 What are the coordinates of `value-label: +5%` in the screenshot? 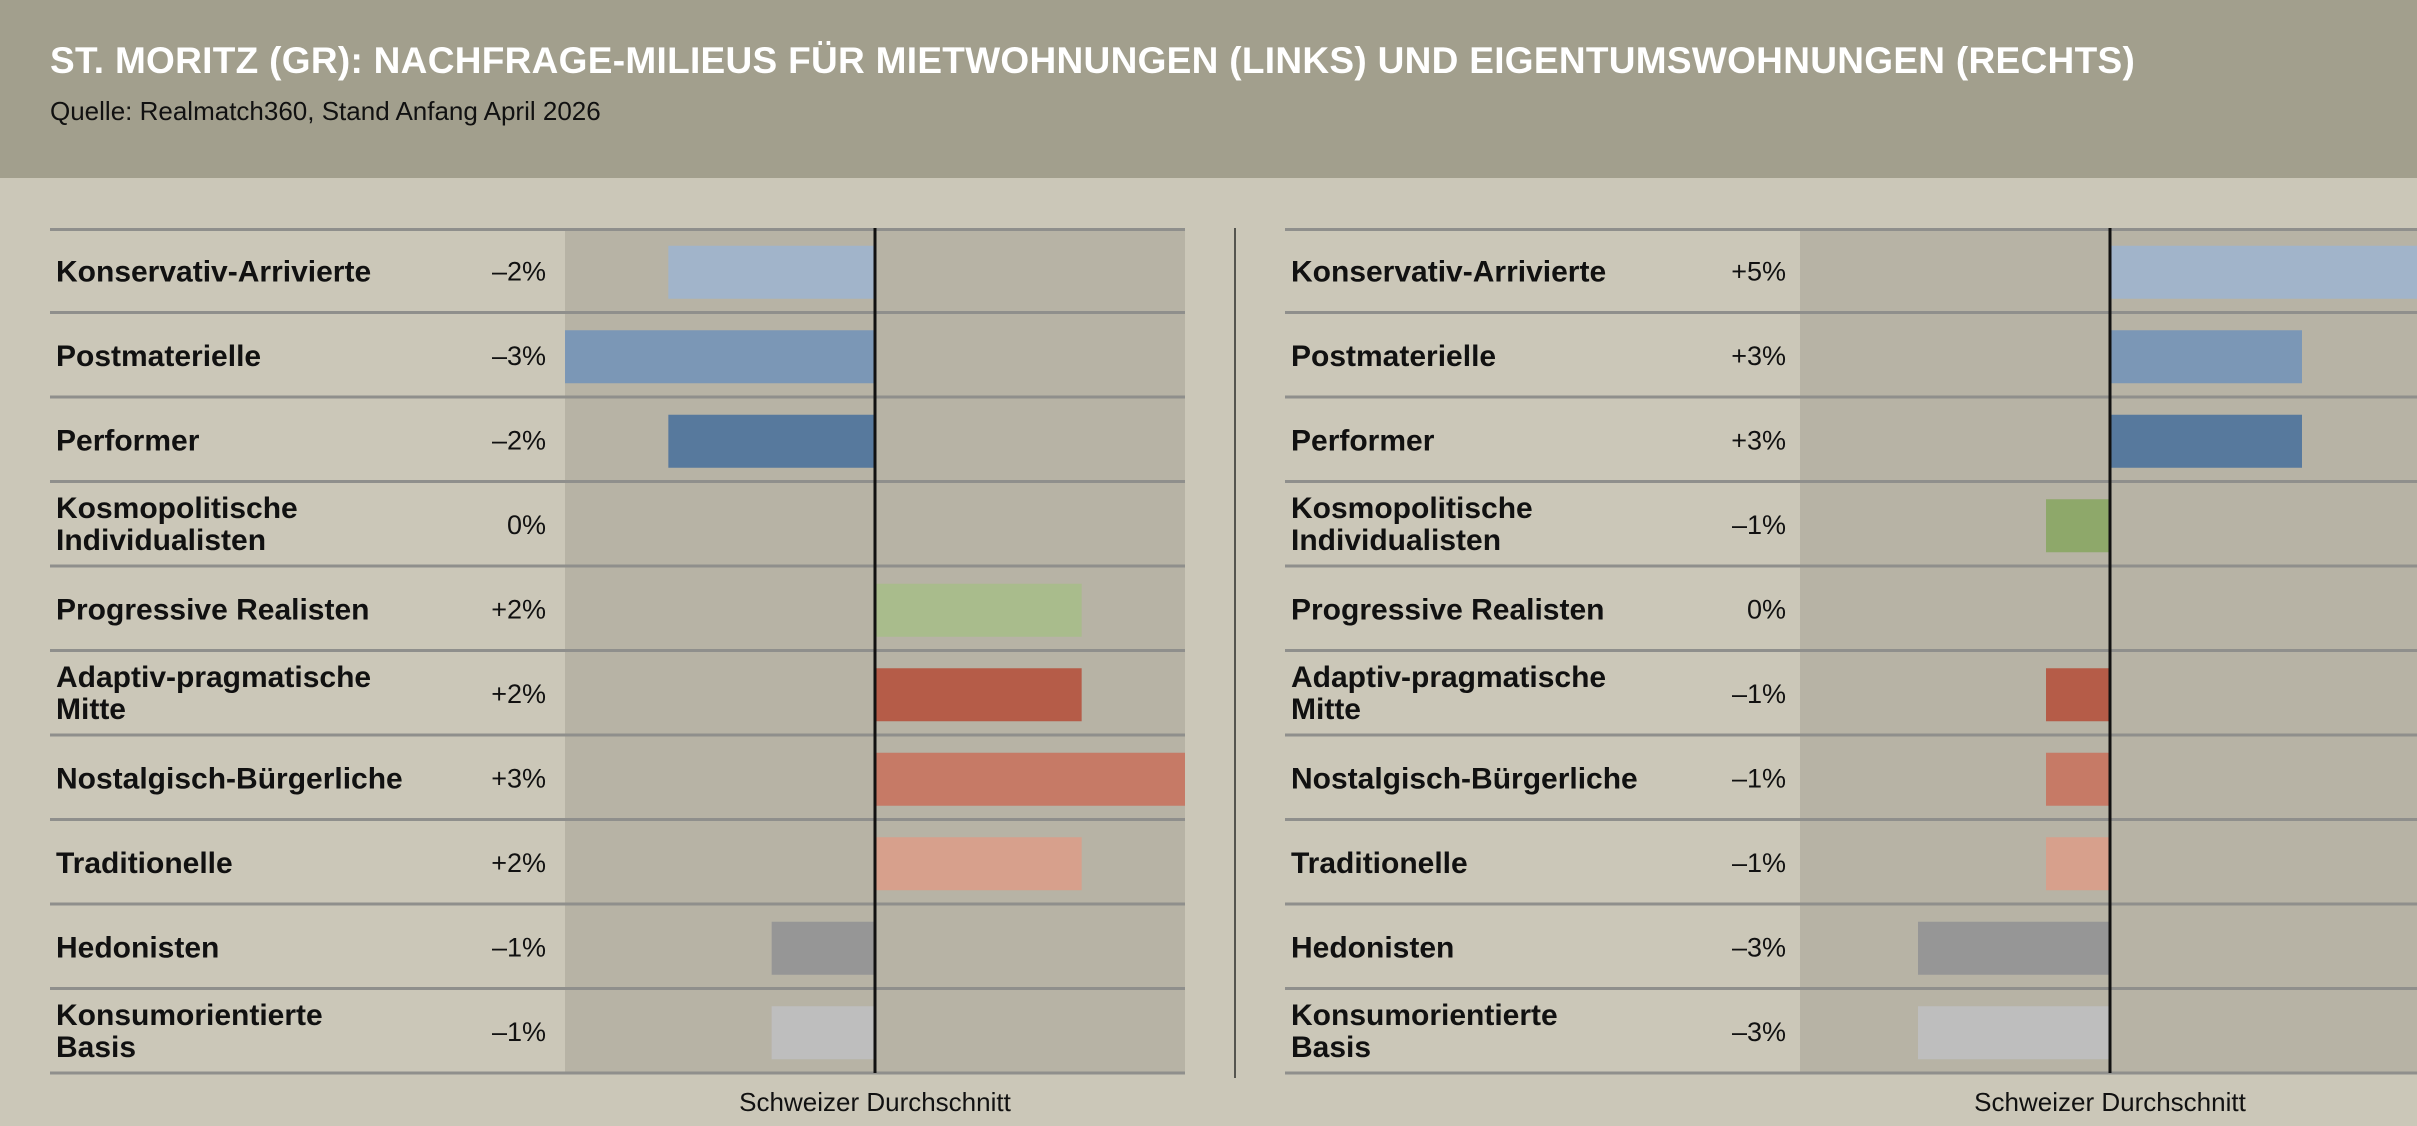 It's located at (1758, 271).